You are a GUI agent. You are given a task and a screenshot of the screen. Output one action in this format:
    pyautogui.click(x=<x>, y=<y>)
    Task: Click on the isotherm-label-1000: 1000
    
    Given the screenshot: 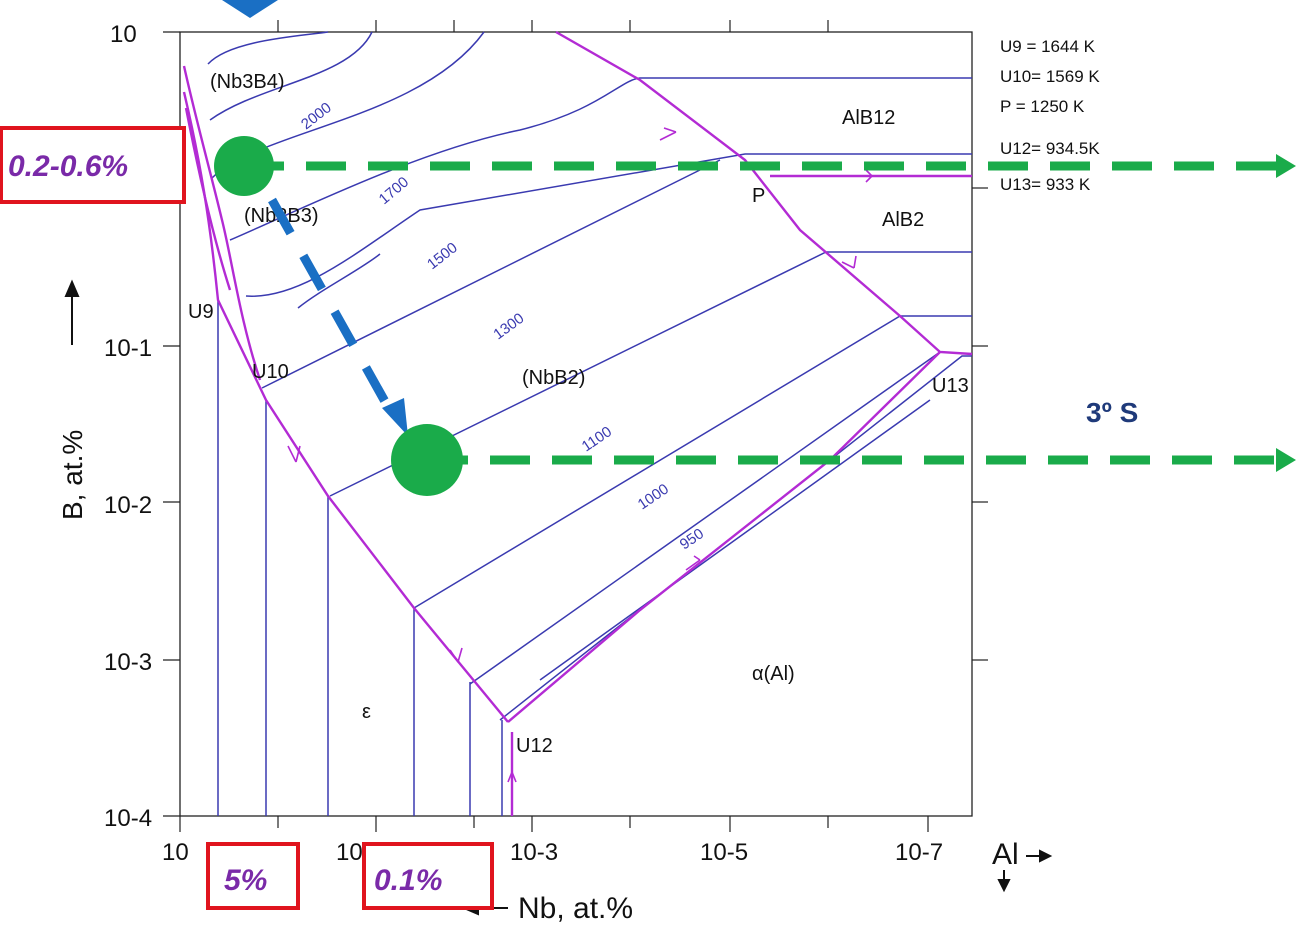 What is the action you would take?
    pyautogui.click(x=653, y=497)
    